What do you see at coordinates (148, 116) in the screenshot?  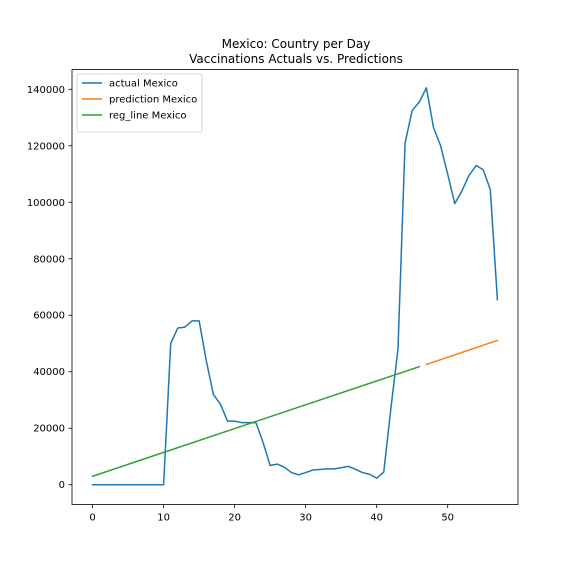 I see `legend-label: reg_line Mexico` at bounding box center [148, 116].